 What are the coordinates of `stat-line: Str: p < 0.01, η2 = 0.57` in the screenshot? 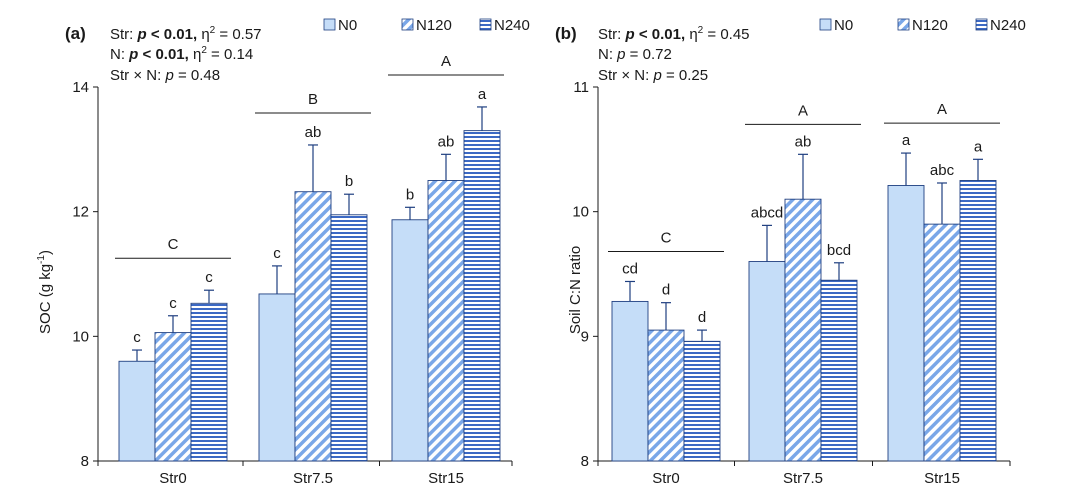 It's located at (186, 34).